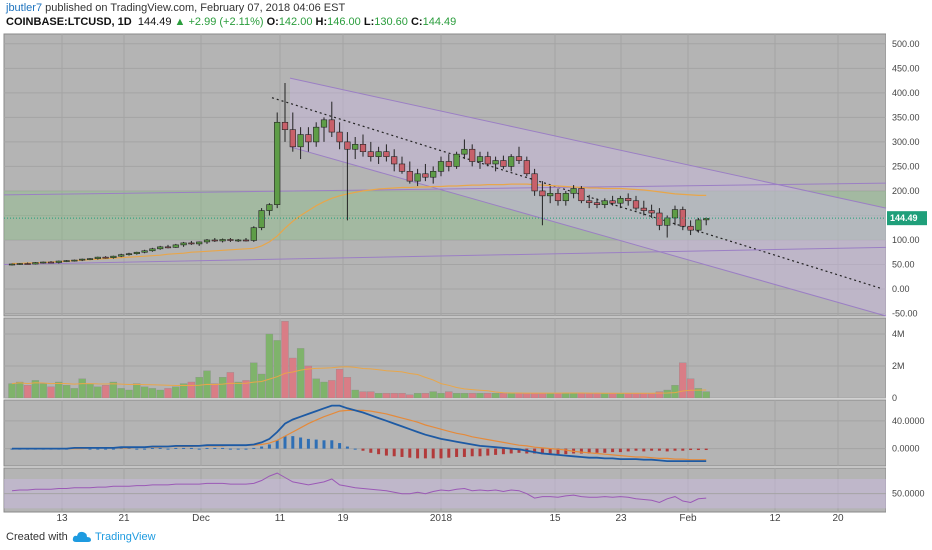 This screenshot has height=550, width=932. I want to click on price-tick-label: 500.00, so click(906, 44).